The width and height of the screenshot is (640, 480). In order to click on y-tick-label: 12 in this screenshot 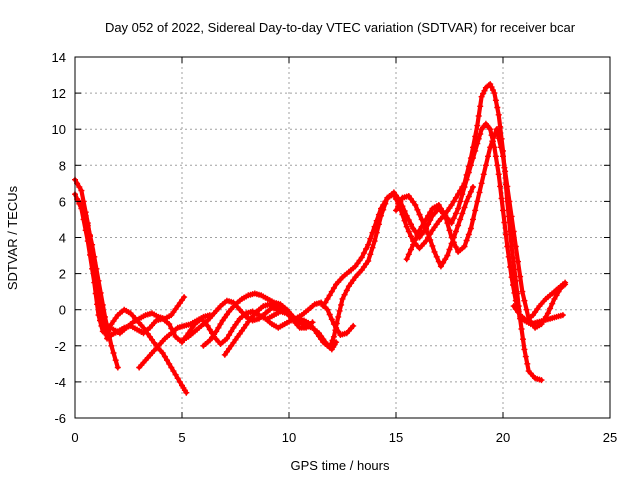, I will do `click(59, 93)`.